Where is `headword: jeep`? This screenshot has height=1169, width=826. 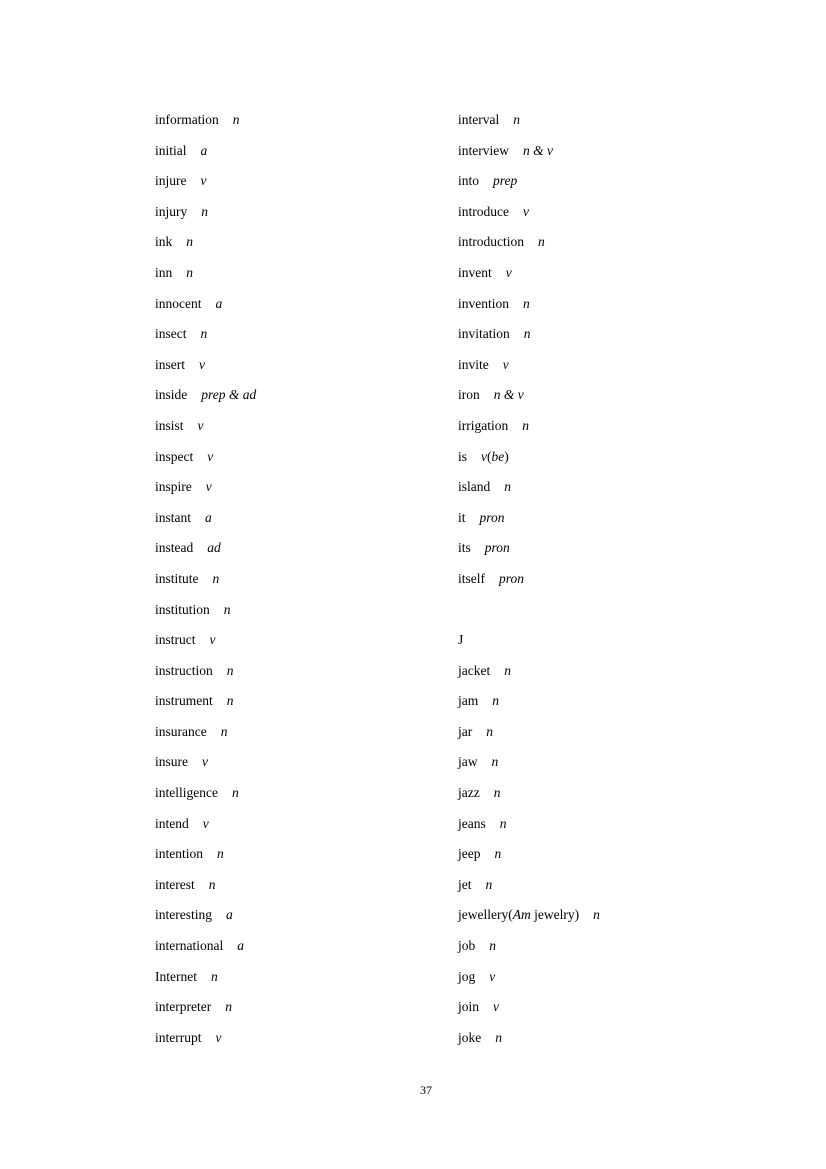
headword: jeep is located at coordinates (469, 853).